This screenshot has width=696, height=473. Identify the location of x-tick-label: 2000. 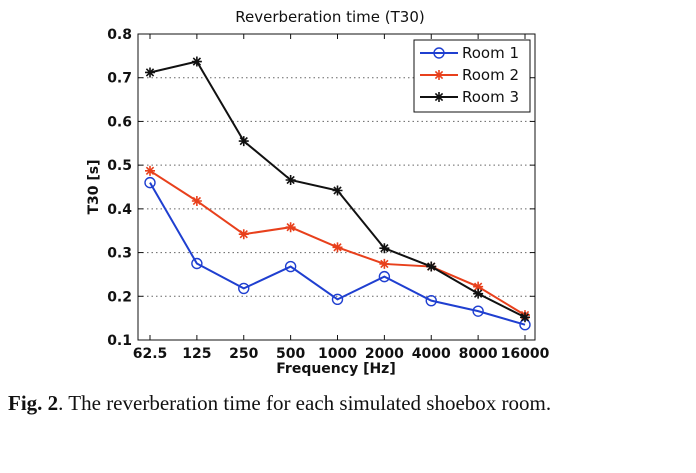
(384, 354).